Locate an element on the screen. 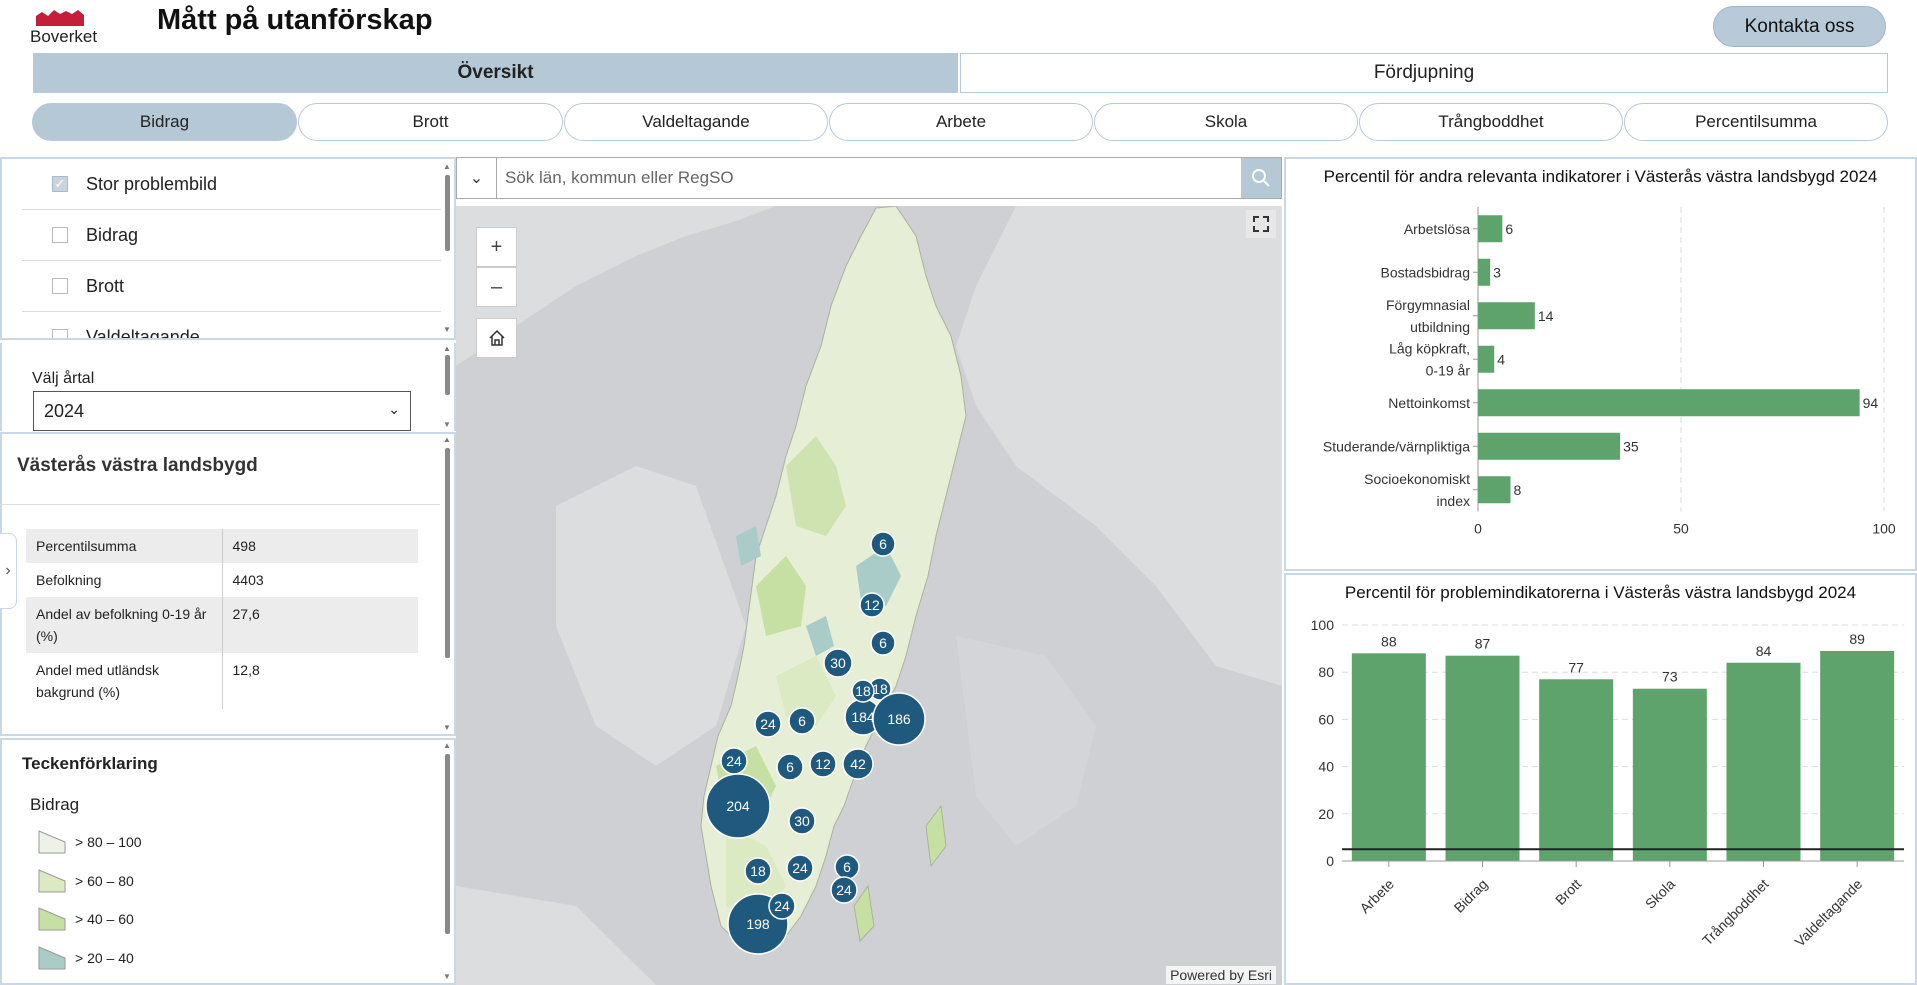 This screenshot has width=1917, height=985. fullscreen-button is located at coordinates (1261, 224).